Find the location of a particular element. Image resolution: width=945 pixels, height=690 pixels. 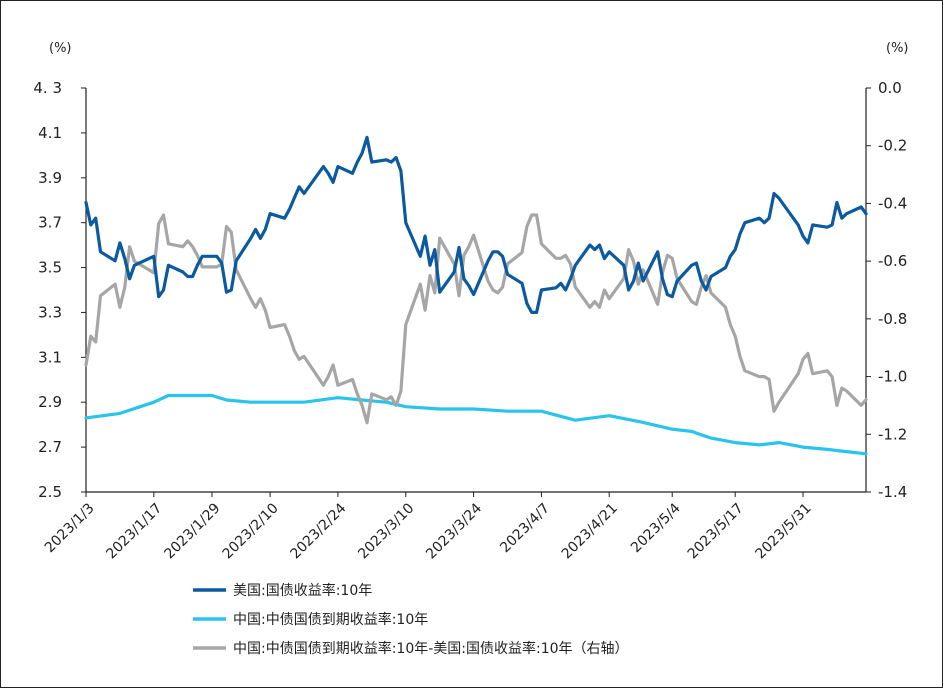

legend-label-spread: 中国:中债国债到期收益率:10年-美国:国债收益率:10年（右轴） is located at coordinates (431, 648).